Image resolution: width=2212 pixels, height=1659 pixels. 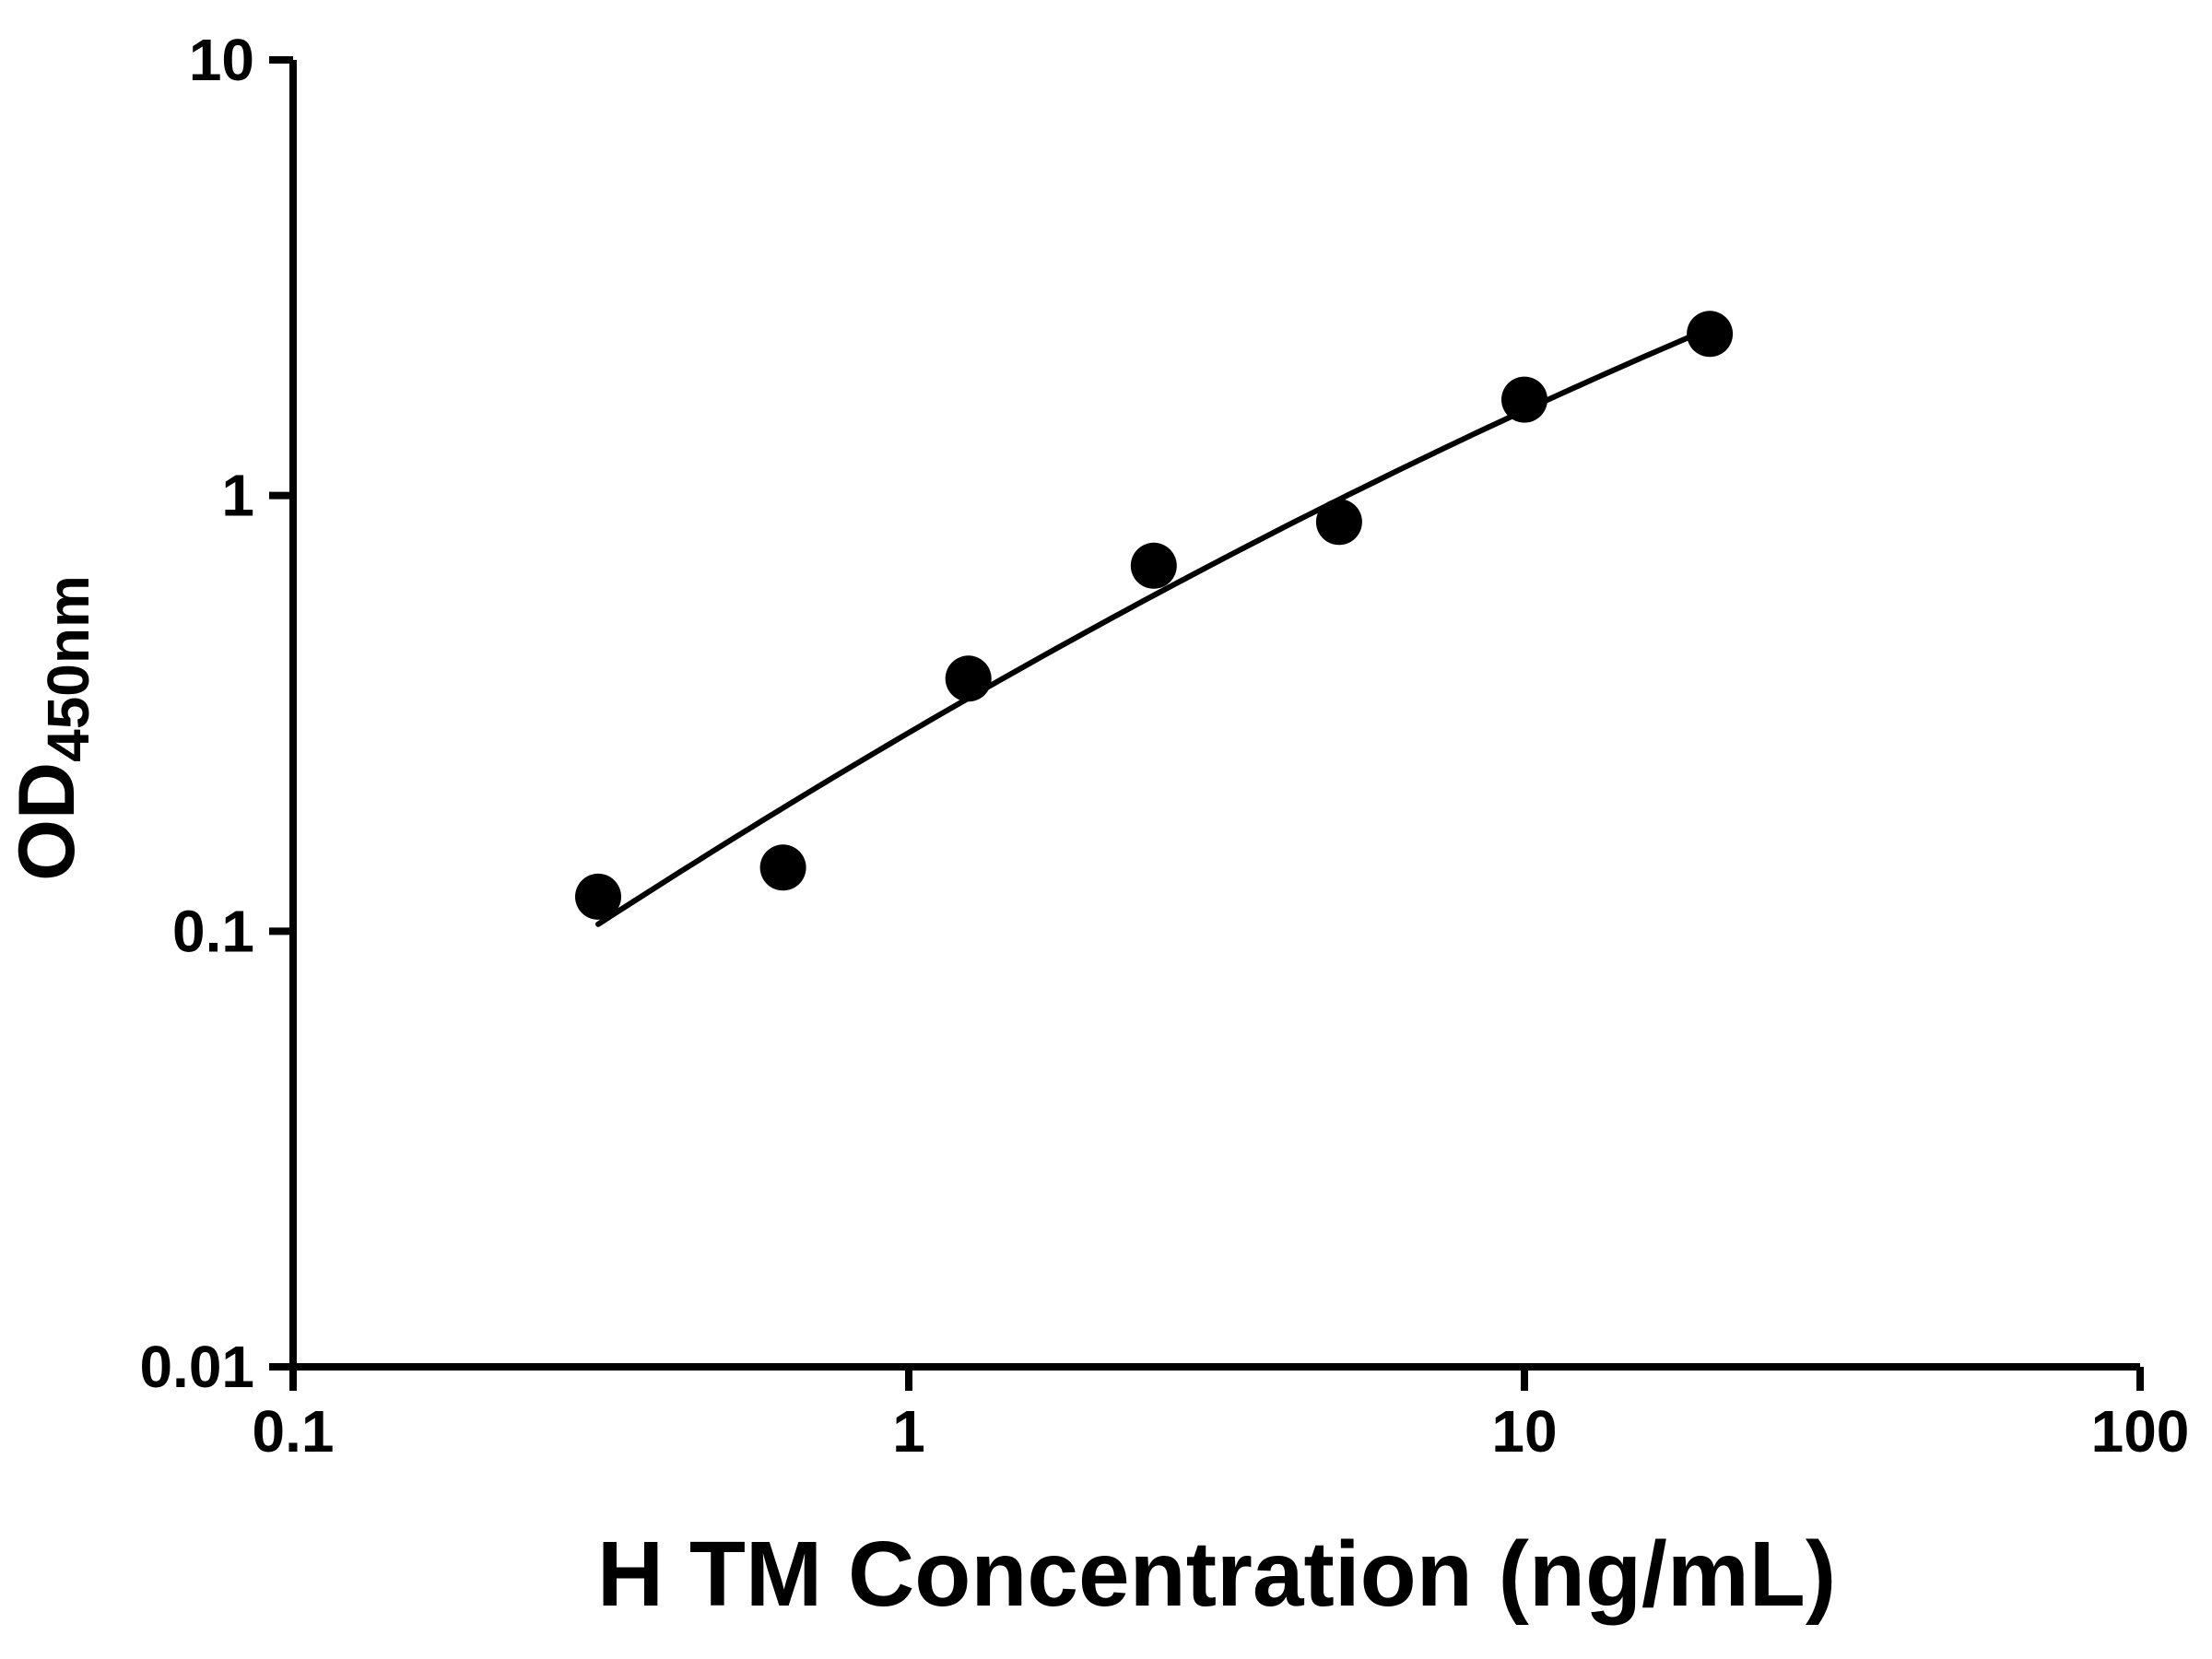 What do you see at coordinates (2140, 1431) in the screenshot?
I see `x-tick-label: 100` at bounding box center [2140, 1431].